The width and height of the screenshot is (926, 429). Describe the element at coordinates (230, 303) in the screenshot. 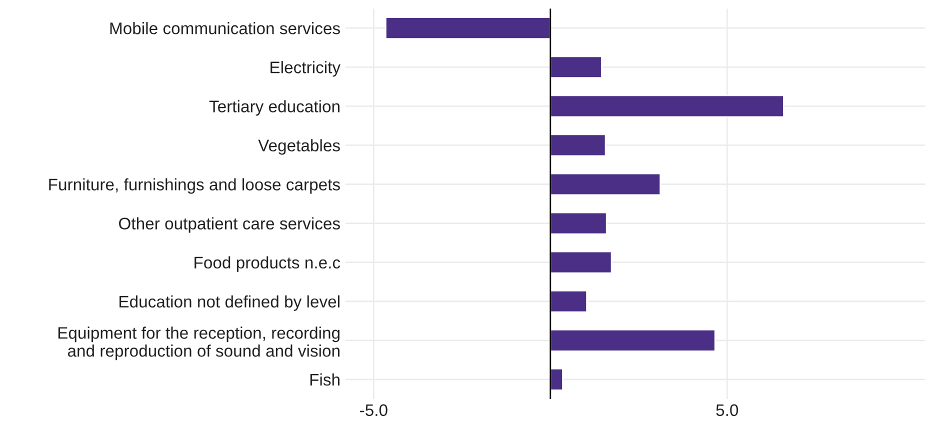

I see `y-tick-label: Education not defined by level` at that location.